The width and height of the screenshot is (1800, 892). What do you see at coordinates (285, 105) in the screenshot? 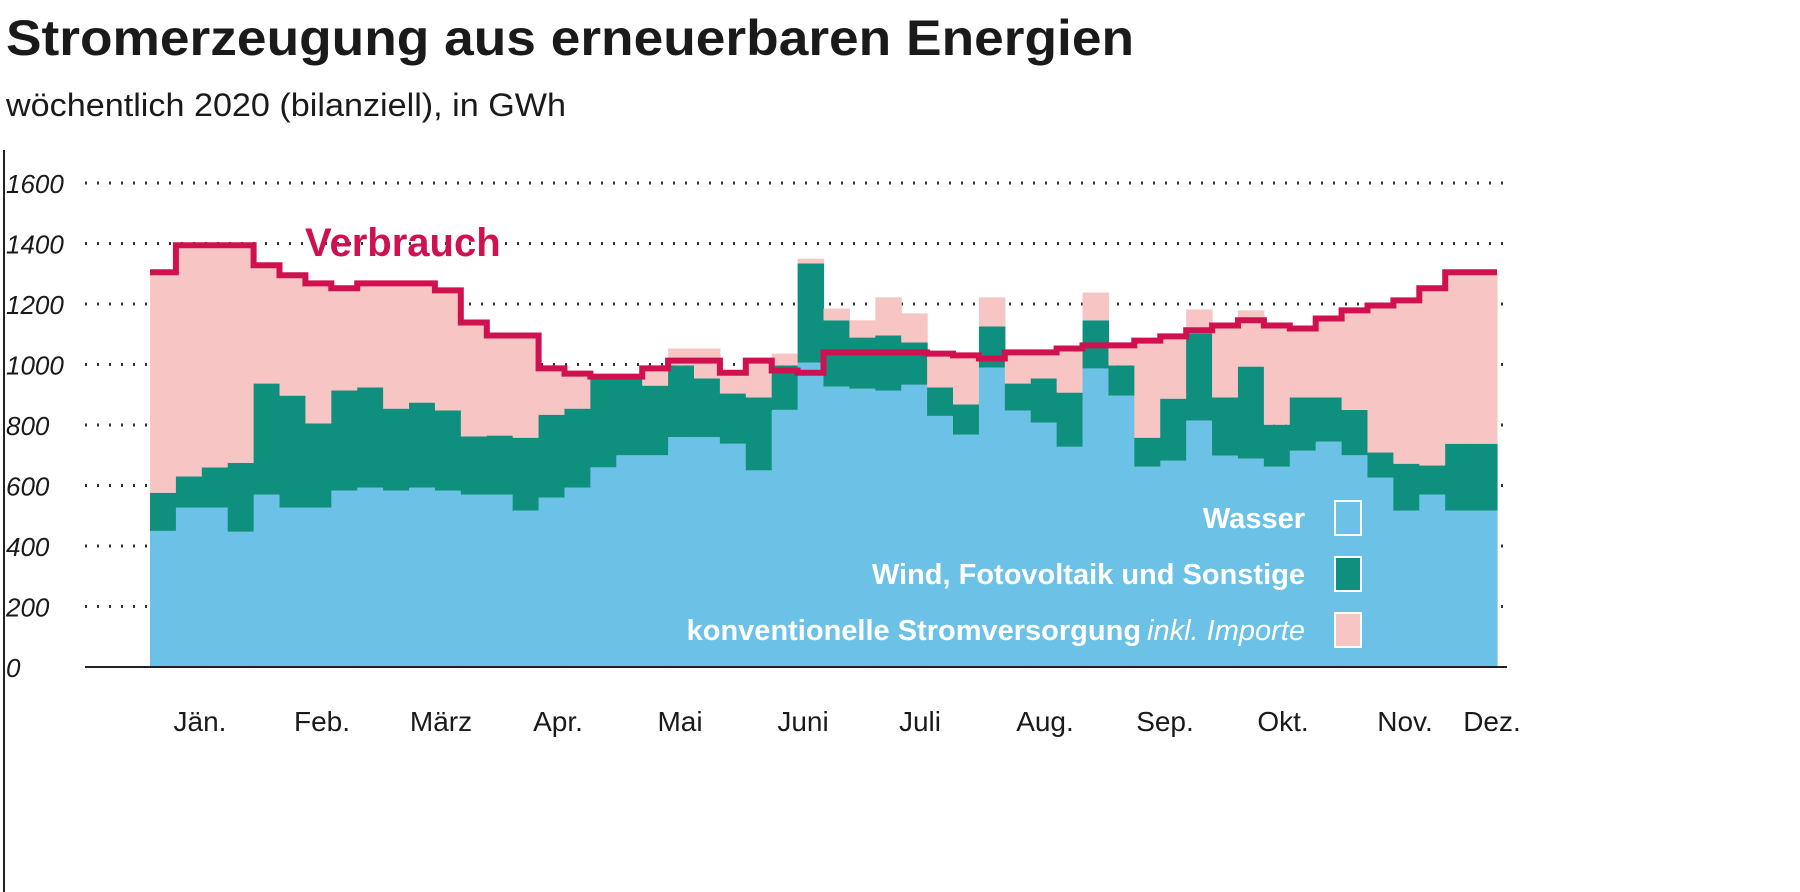
I see `chart-subtitle: wöchentlich 2020 (bilanziell), in GWh` at bounding box center [285, 105].